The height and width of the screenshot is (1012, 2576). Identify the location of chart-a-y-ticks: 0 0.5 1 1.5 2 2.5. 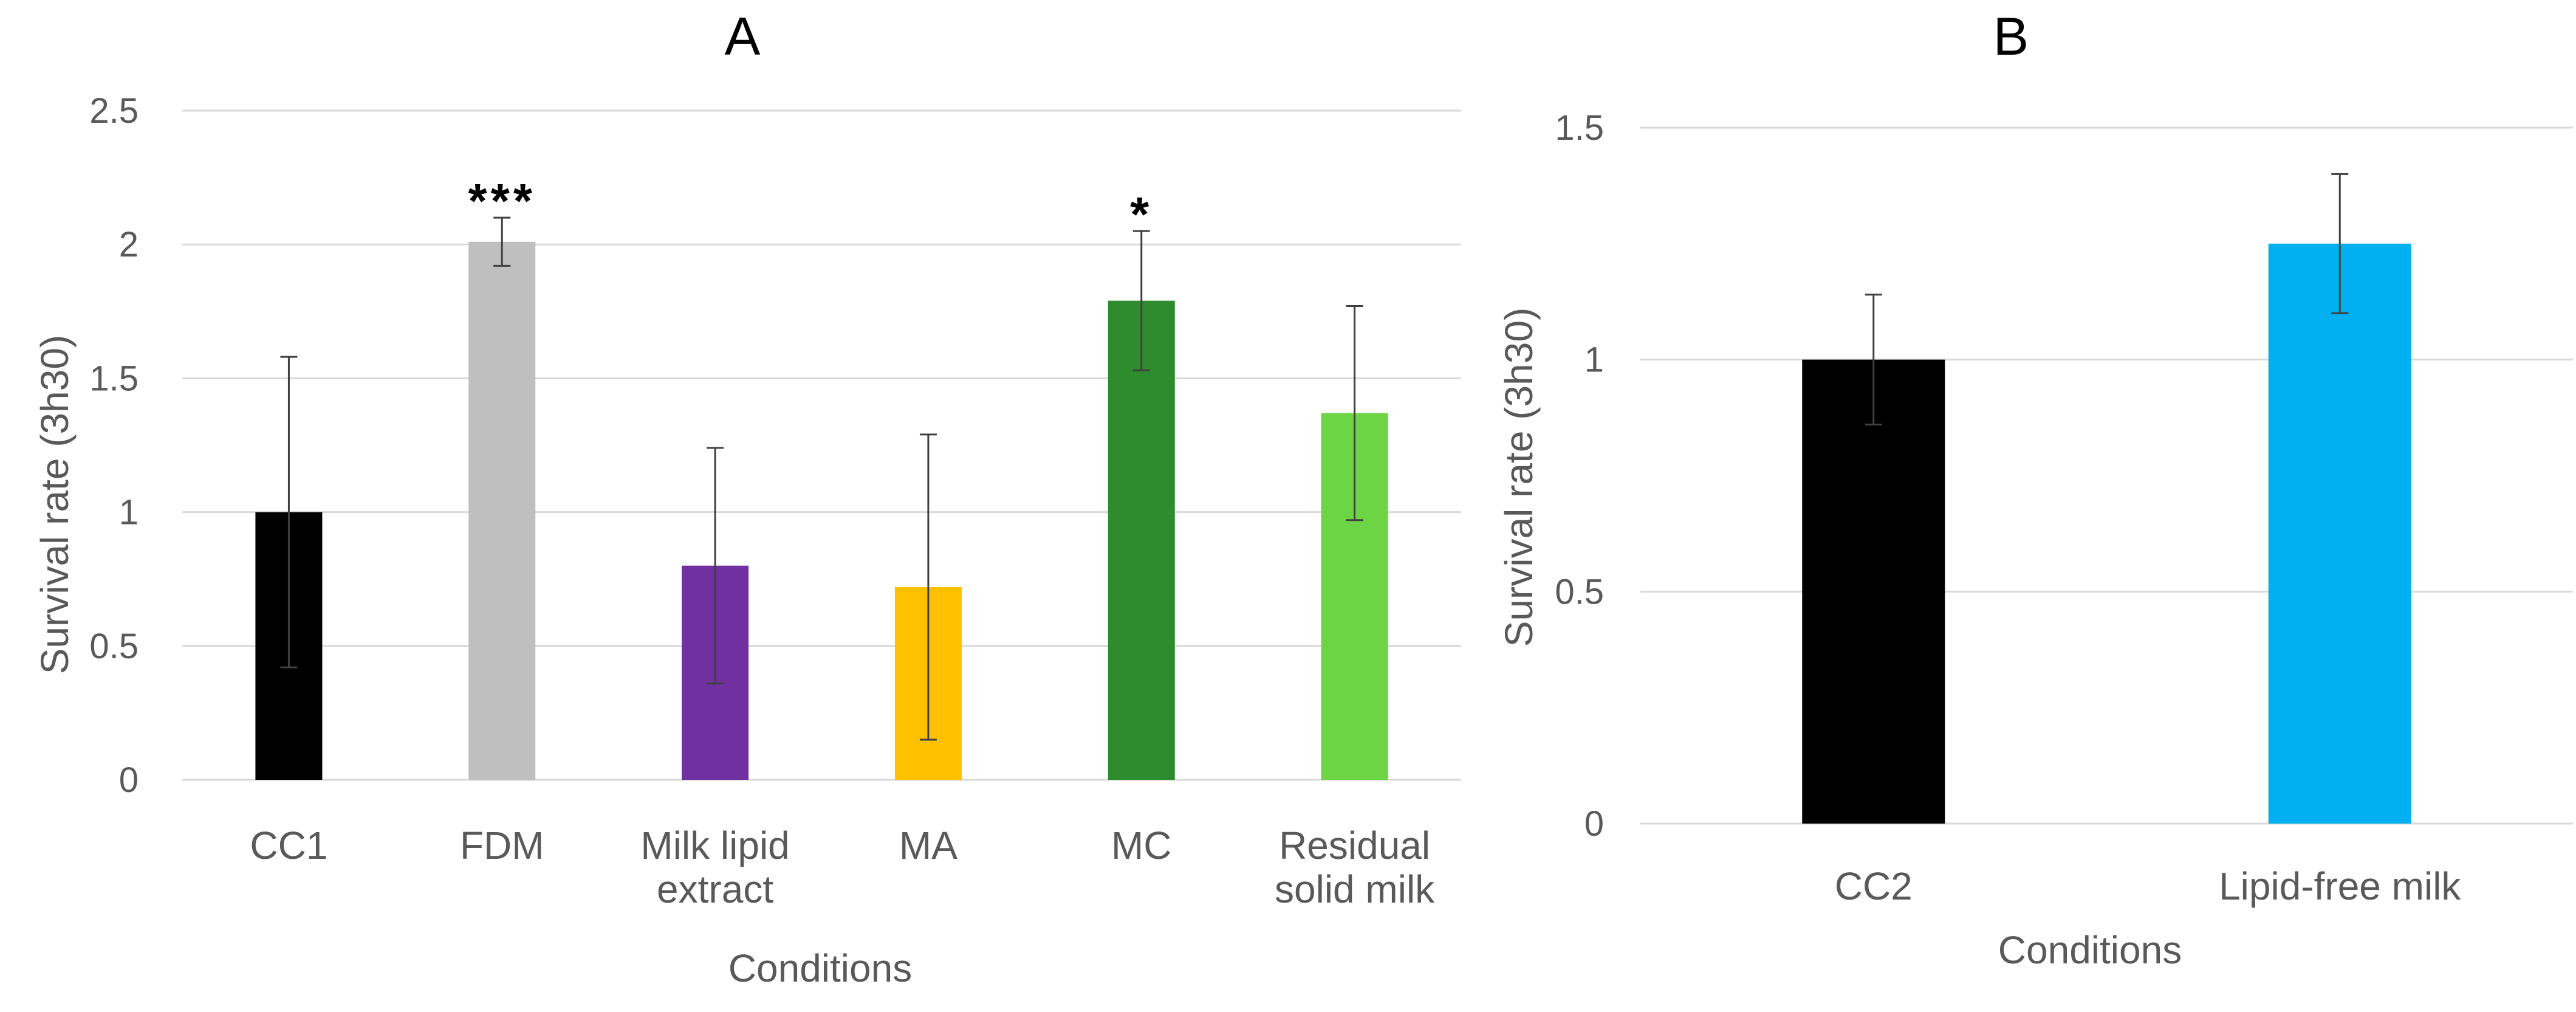
(114, 446).